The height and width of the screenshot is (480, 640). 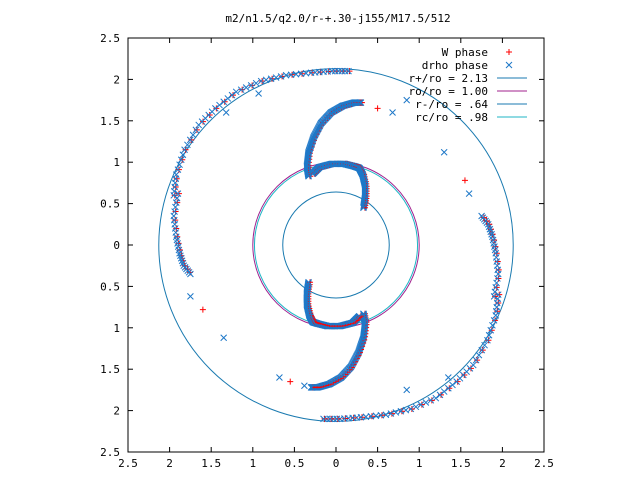 What do you see at coordinates (337, 18) in the screenshot?
I see `chart-title: m2/n1.5/q2.0/r-+.30-j155/M17.5/512` at bounding box center [337, 18].